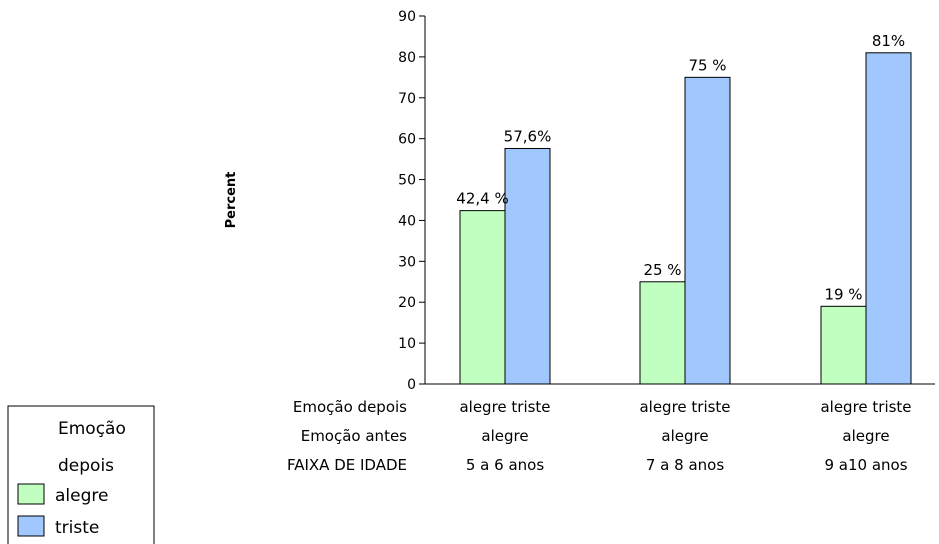 The image size is (939, 544). Describe the element at coordinates (888, 41) in the screenshot. I see `data-label-triste-3: 81%` at that location.